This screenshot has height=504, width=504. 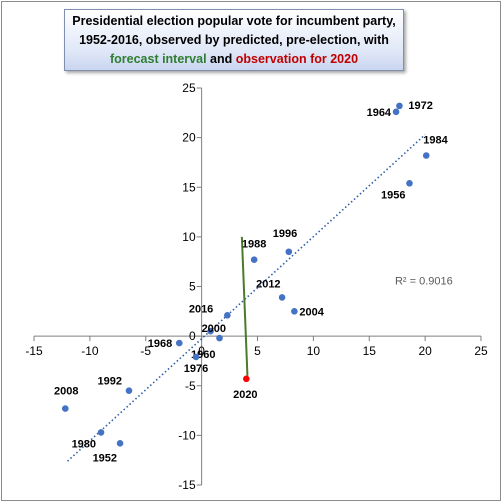 I want to click on y-tick-label: 15, so click(x=189, y=187).